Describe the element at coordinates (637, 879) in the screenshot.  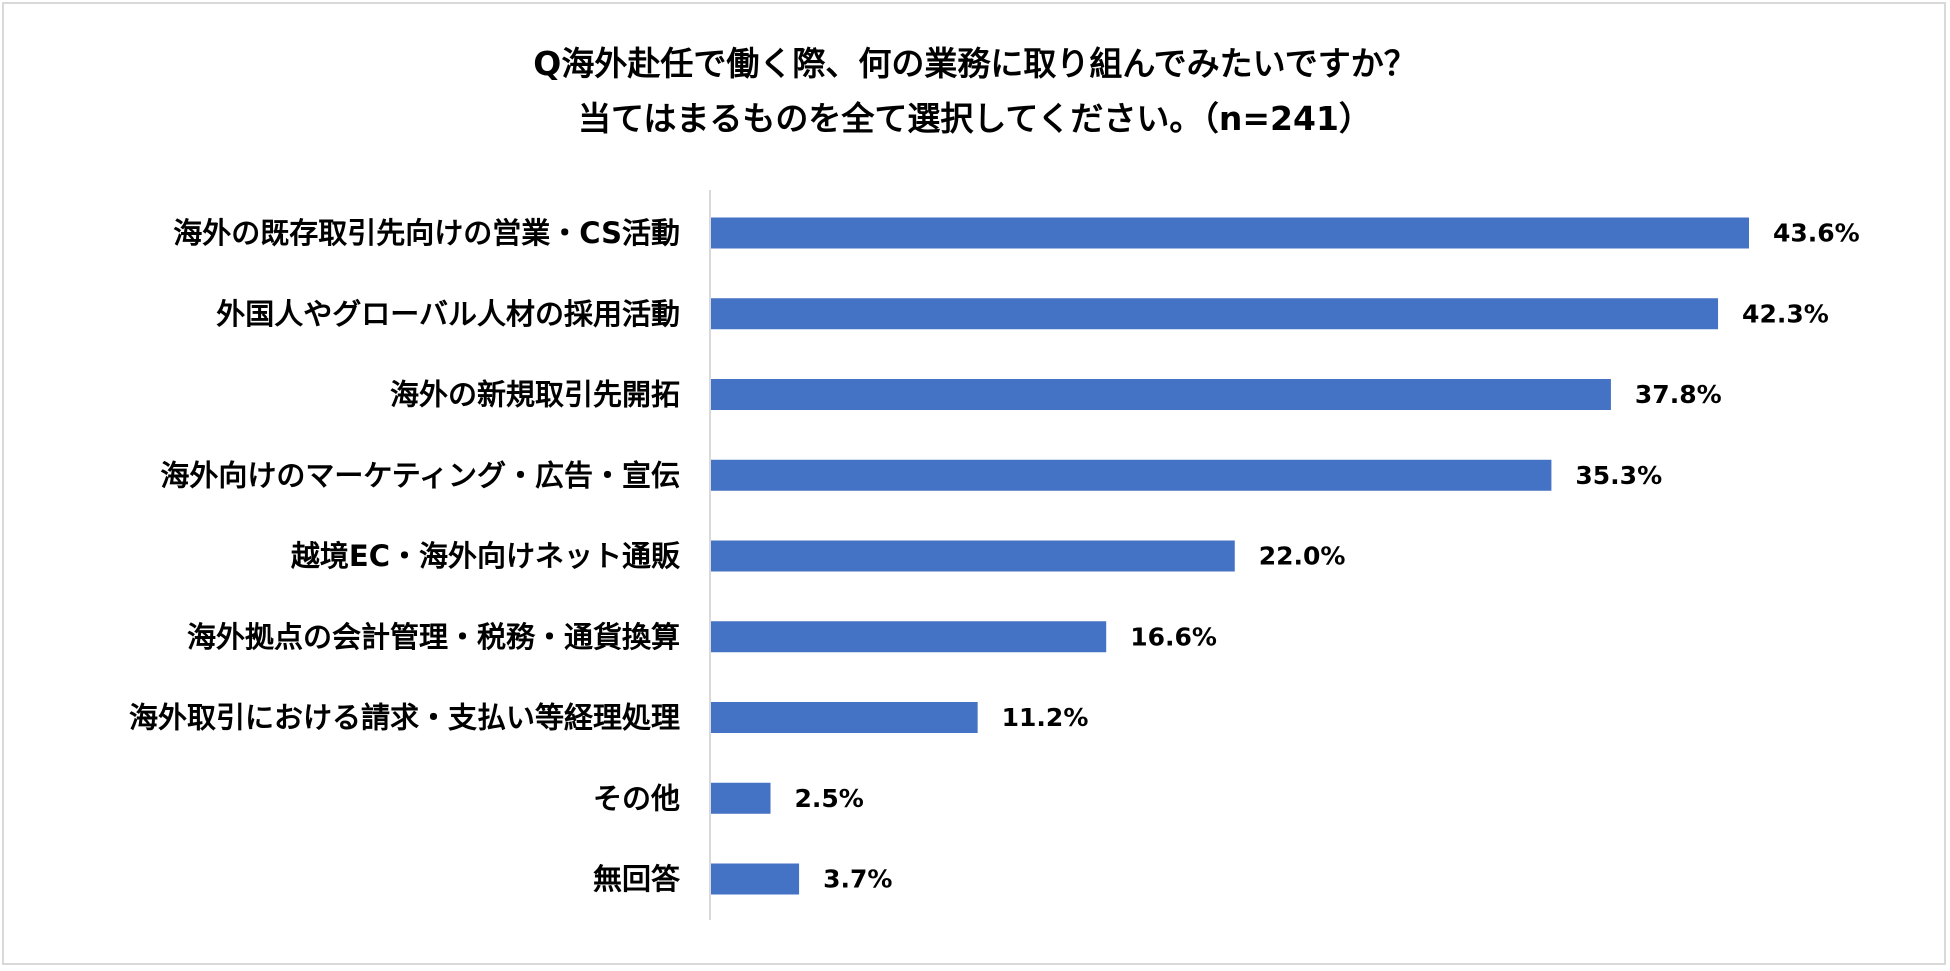
I see `category-label: 無回答` at that location.